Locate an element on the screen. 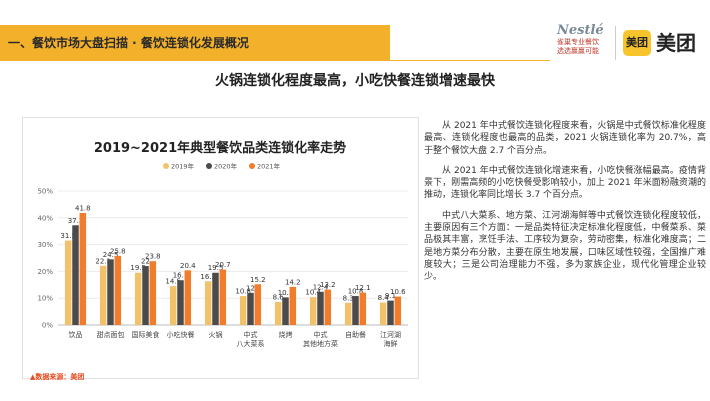 This screenshot has width=710, height=401. x-tick-label: 自助餐 is located at coordinates (355, 334).